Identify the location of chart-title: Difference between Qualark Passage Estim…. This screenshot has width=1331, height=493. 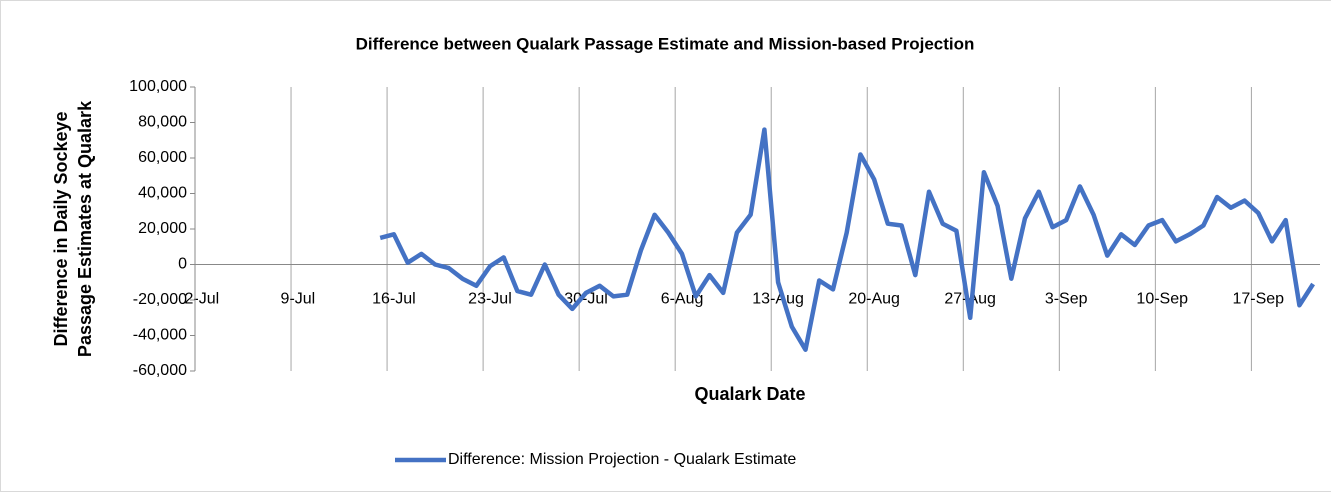
(665, 43).